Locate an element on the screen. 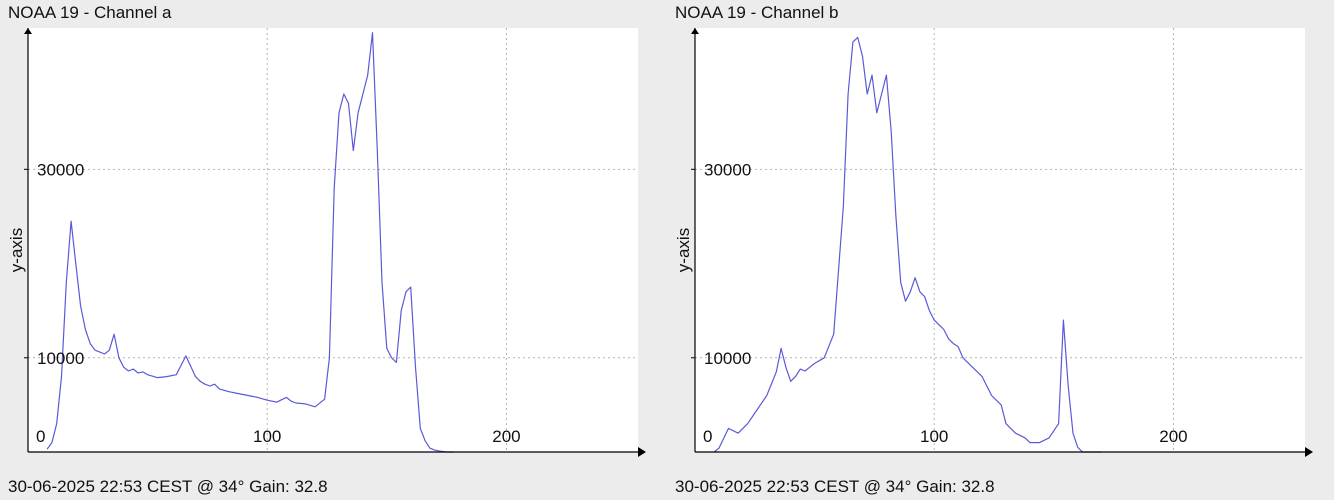 The width and height of the screenshot is (1334, 500). chart-title: NOAA 19 - Channel a is located at coordinates (90, 12).